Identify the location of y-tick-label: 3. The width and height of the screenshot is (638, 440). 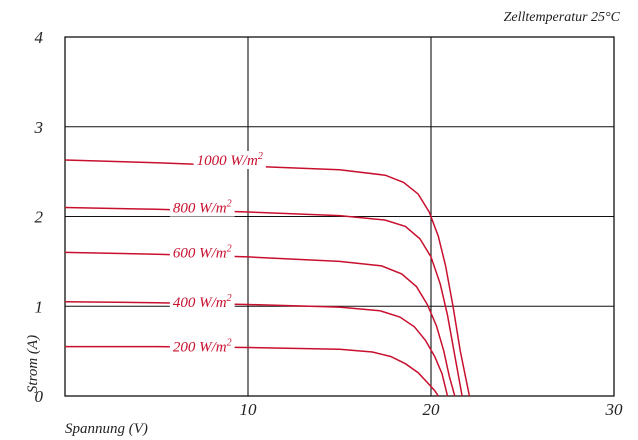
(39, 127).